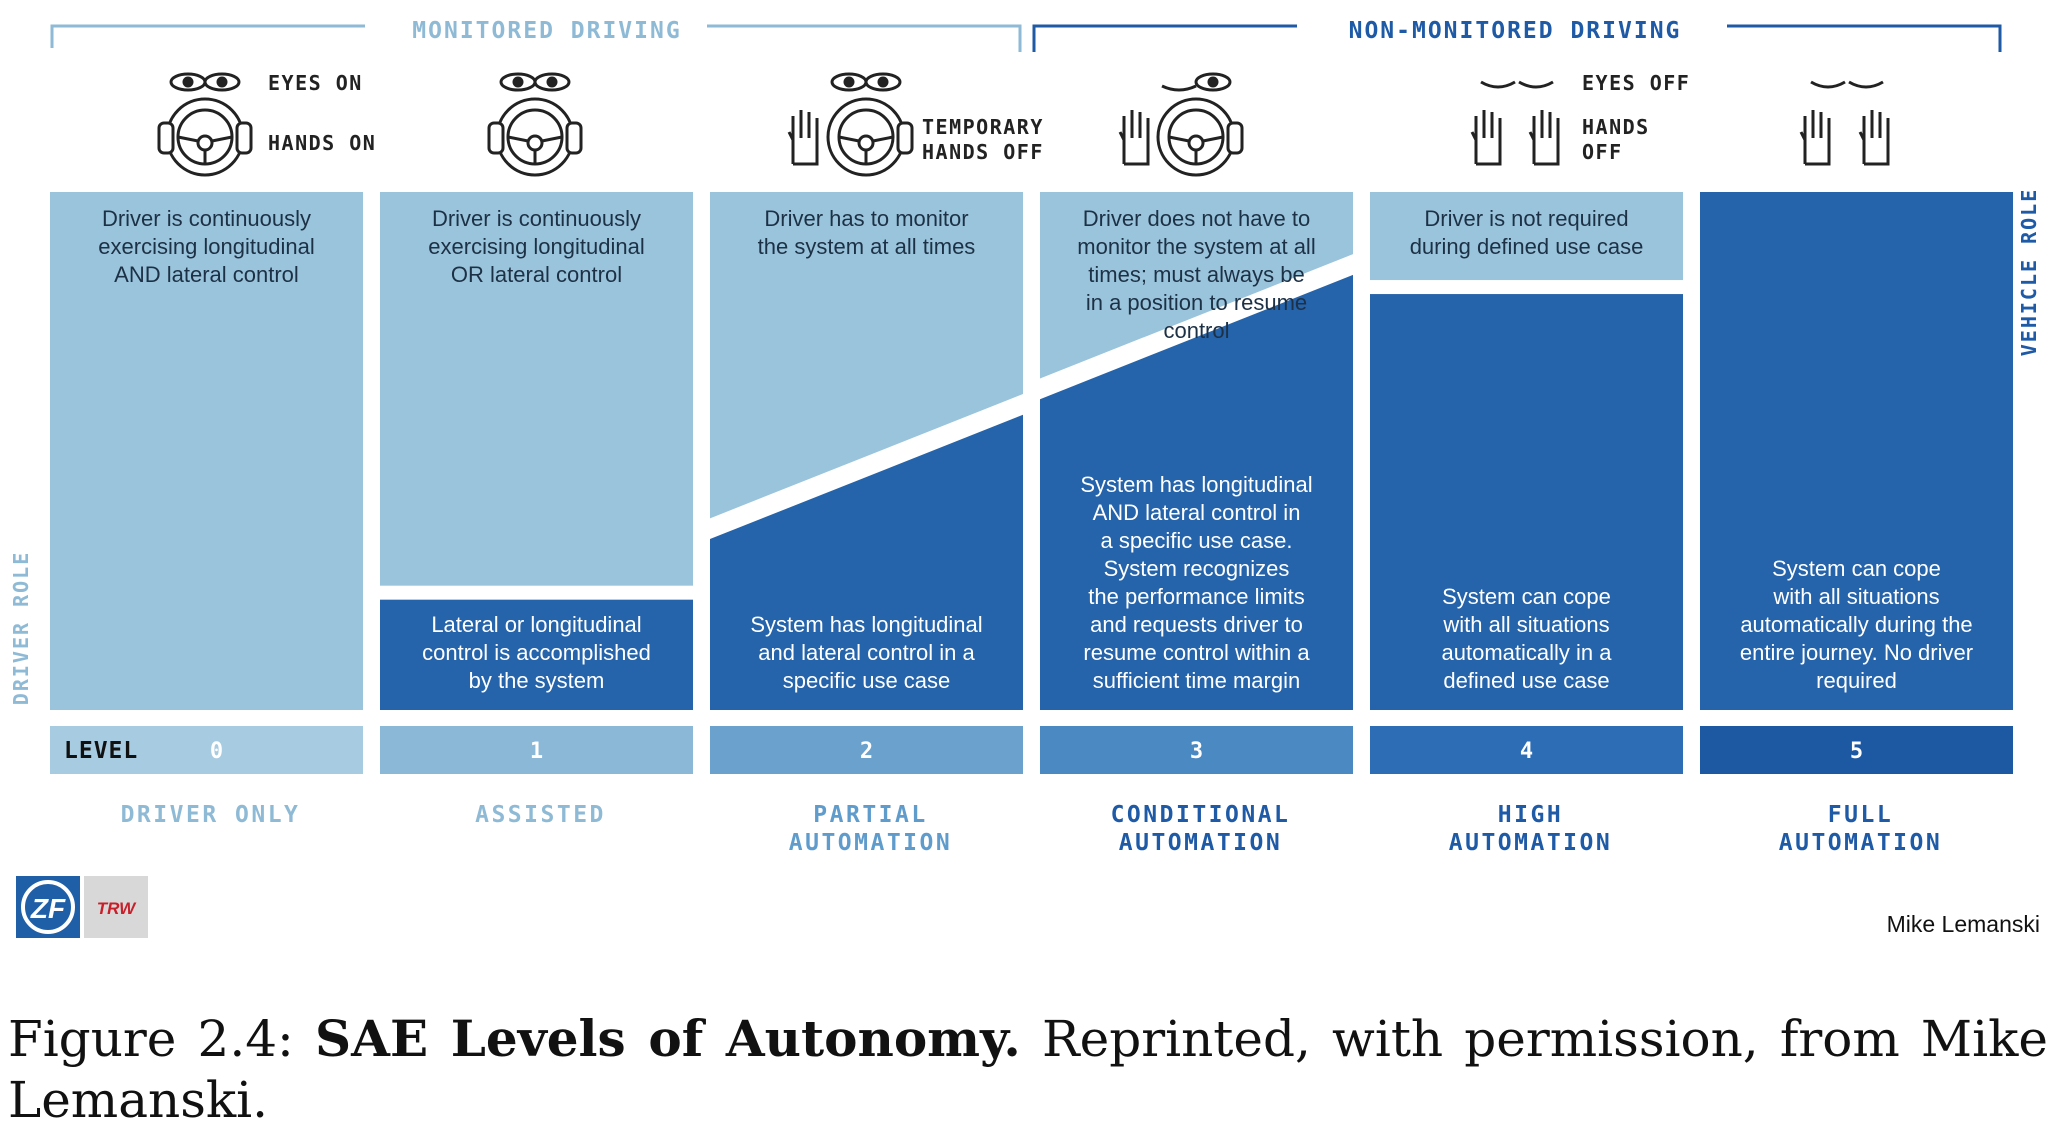  I want to click on level-number: 3, so click(1196, 751).